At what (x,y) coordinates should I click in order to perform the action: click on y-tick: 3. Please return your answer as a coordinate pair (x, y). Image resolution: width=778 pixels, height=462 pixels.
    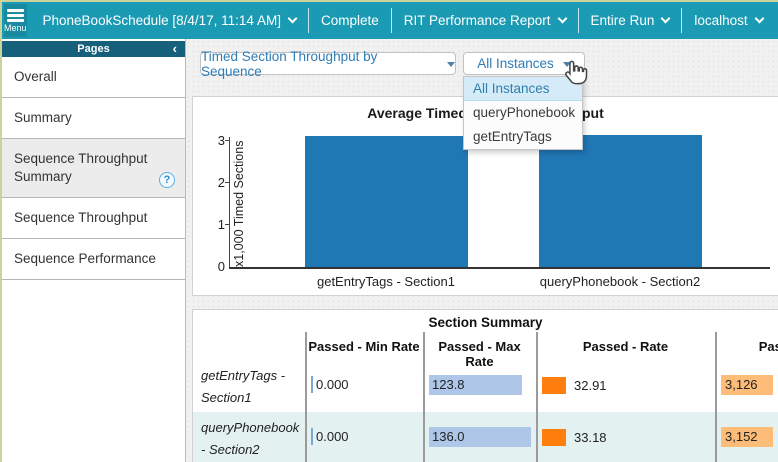
    Looking at the image, I should click on (221, 140).